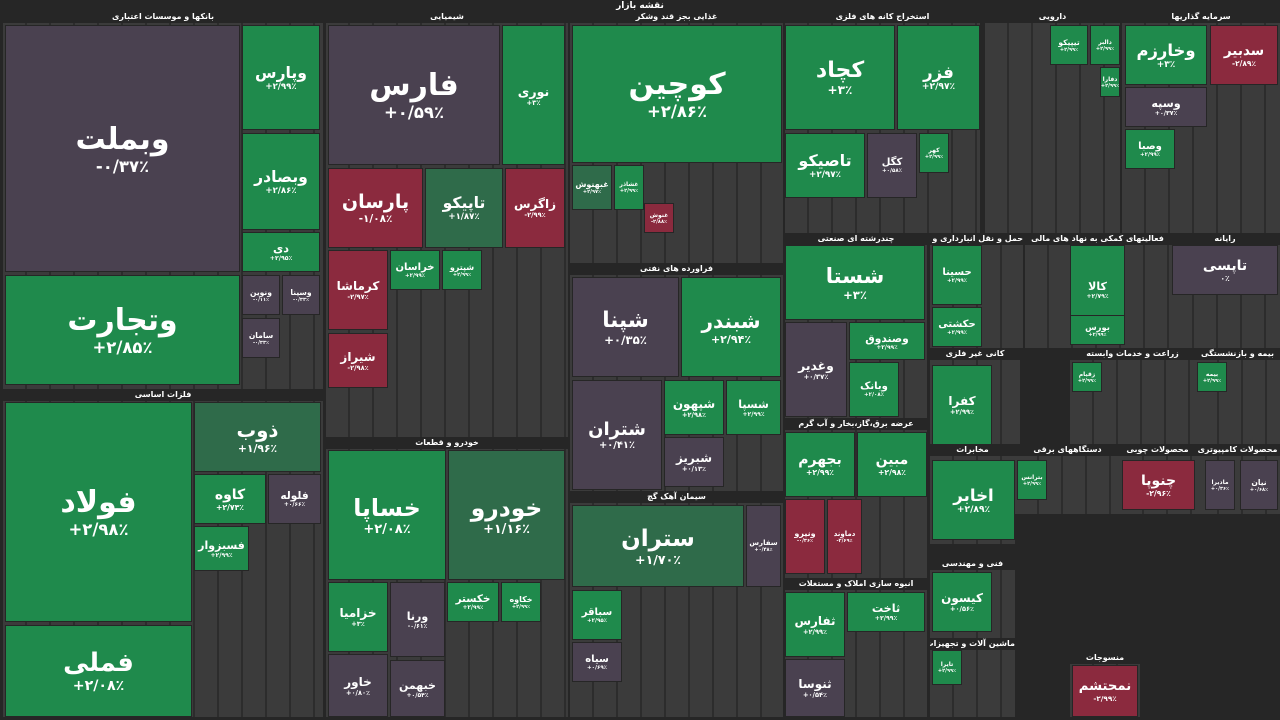  Describe the element at coordinates (281, 181) in the screenshot. I see `stock-tile: وبصادر +۲/۸۶٪` at that location.